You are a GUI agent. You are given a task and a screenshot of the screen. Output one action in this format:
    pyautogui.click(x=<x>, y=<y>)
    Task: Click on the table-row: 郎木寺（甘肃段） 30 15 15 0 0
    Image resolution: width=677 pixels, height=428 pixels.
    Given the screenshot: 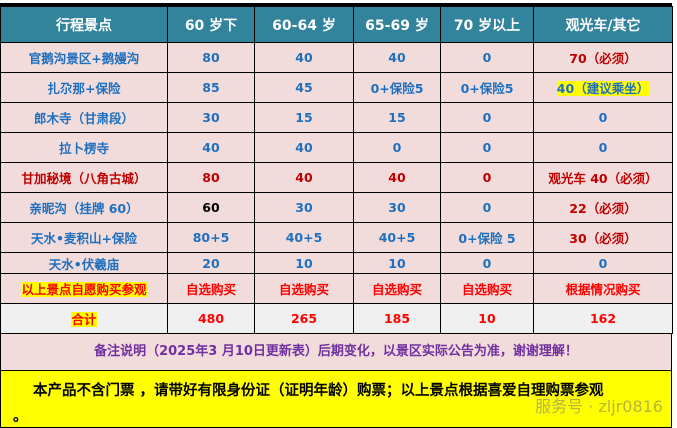 What is the action you would take?
    pyautogui.click(x=336, y=117)
    